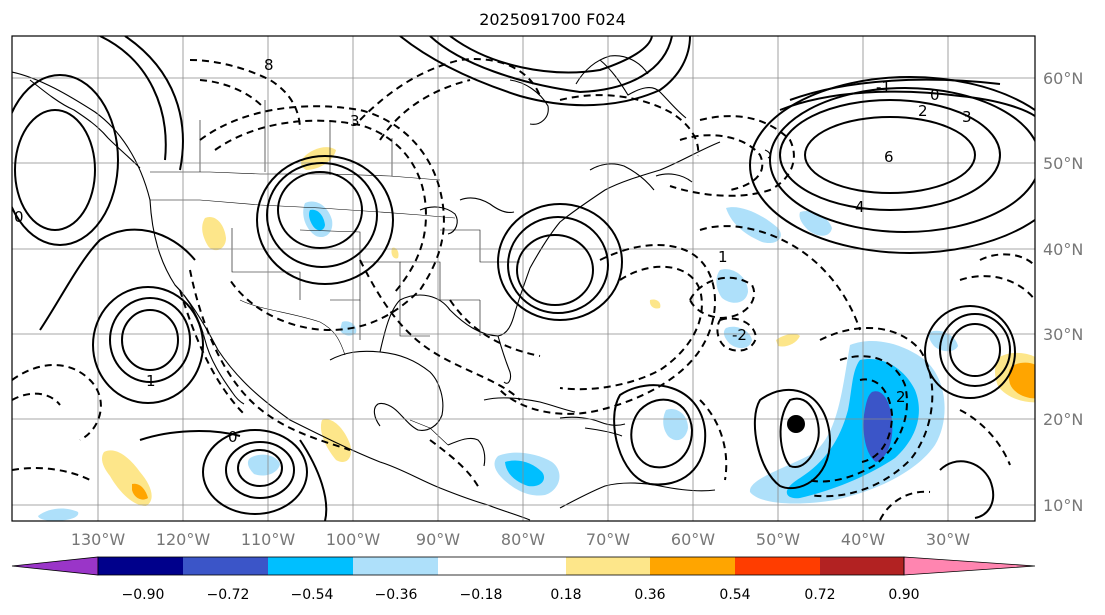  I want to click on lat-label: 50°N, so click(1063, 163).